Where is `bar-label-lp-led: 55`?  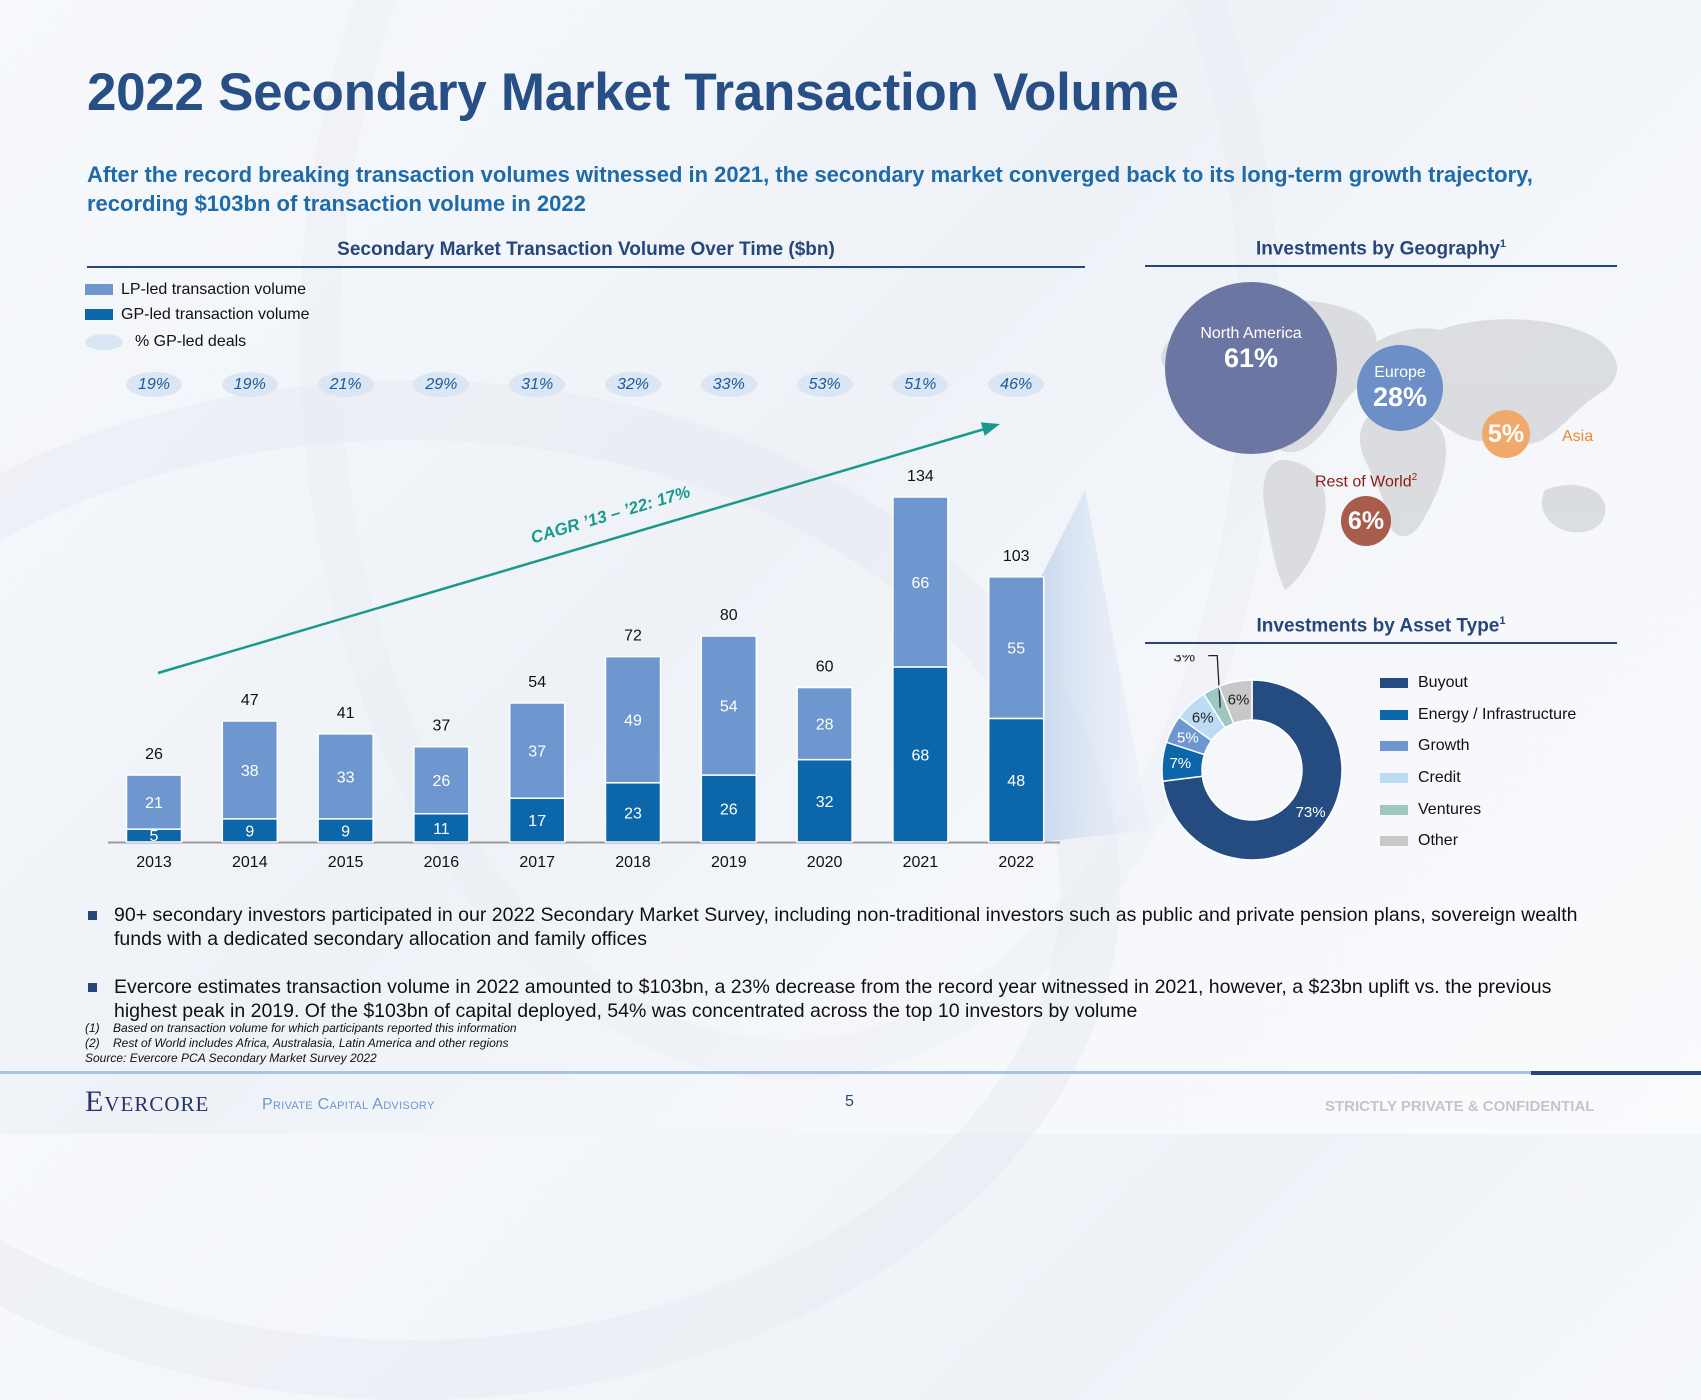 bar-label-lp-led: 55 is located at coordinates (1016, 649).